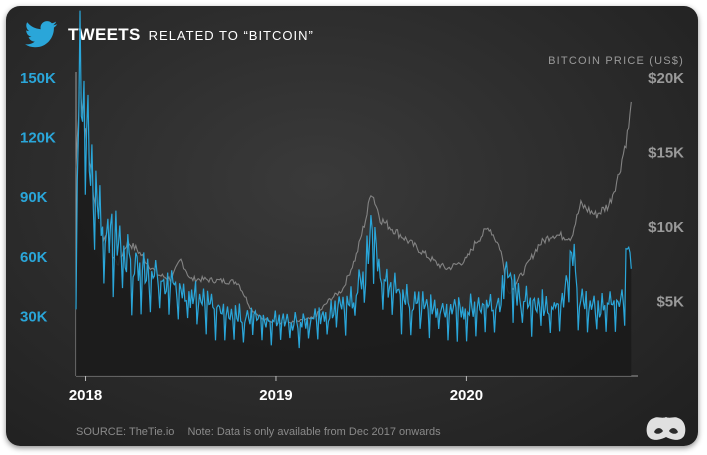 The image size is (707, 455). I want to click on right-y-tick-label: $20K, so click(666, 78).